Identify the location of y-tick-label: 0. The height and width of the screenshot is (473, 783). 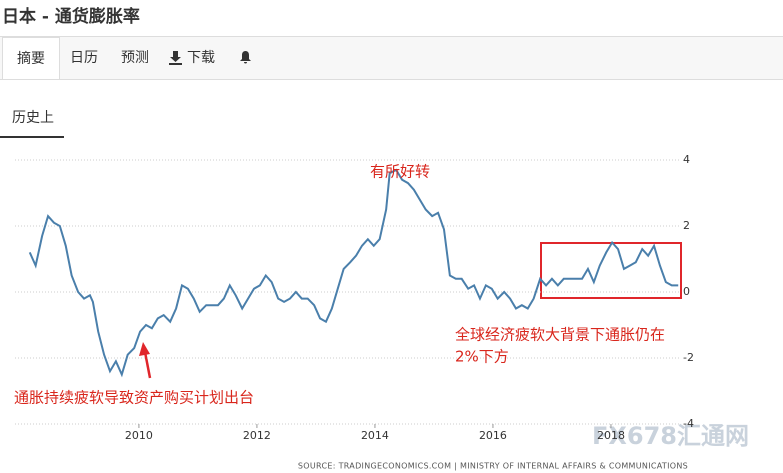
(686, 291).